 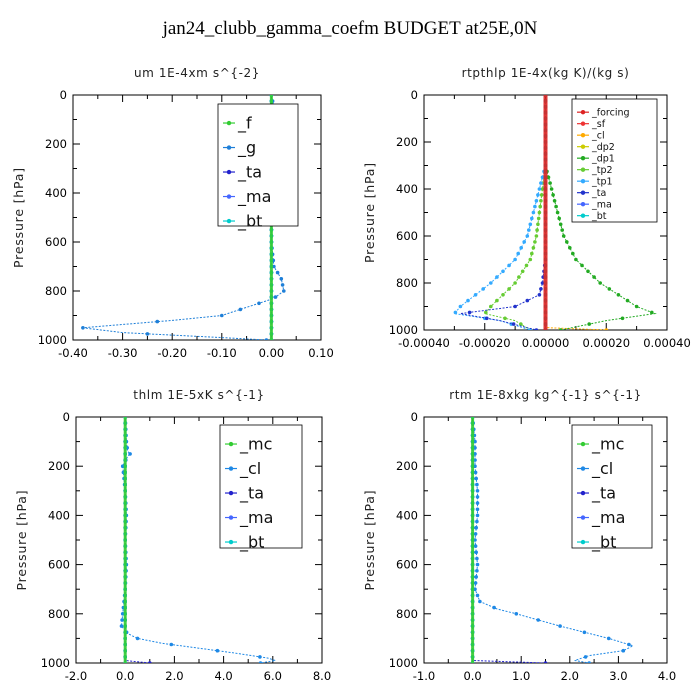 What do you see at coordinates (197, 73) in the screenshot?
I see `panel-title: um 1E-4xm s^{-2}` at bounding box center [197, 73].